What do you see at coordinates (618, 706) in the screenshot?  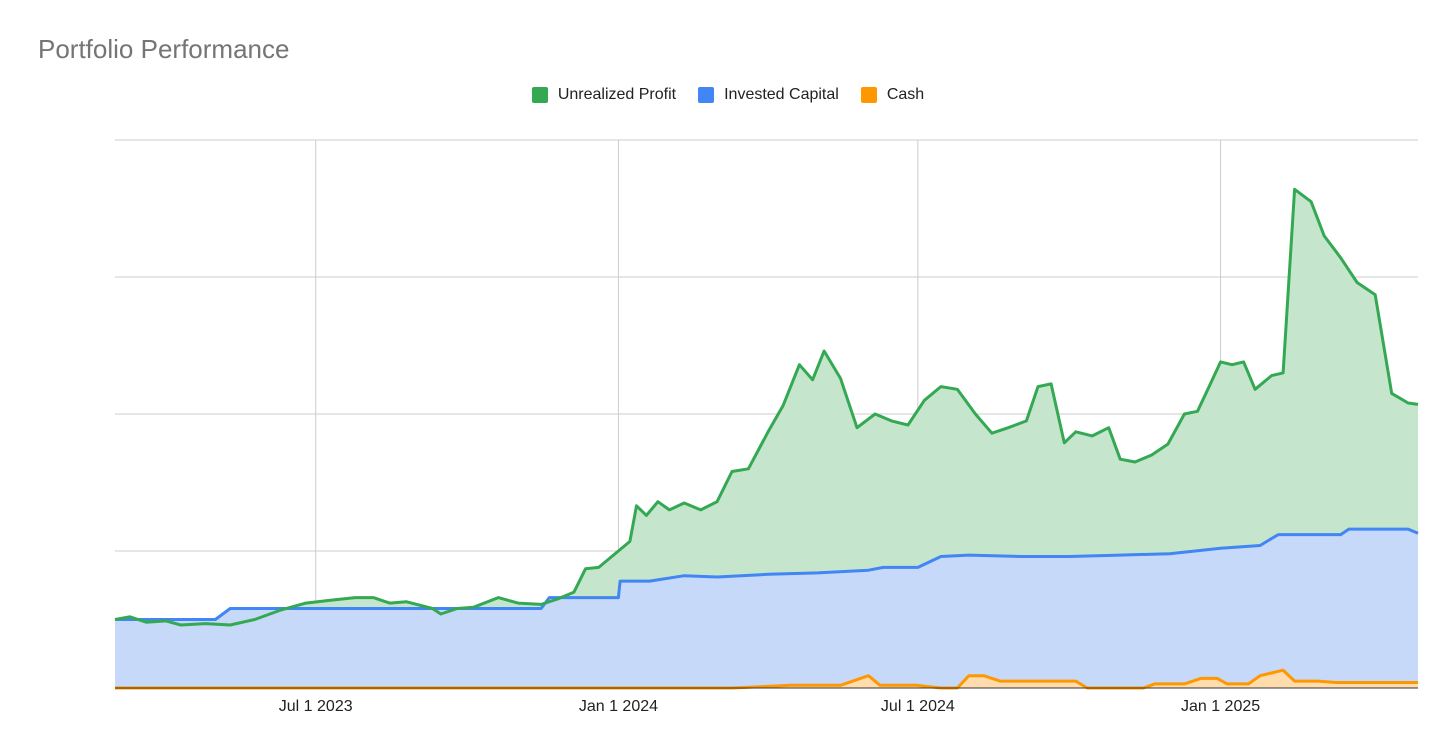 I see `x-tick-label: Jan 1 2024` at bounding box center [618, 706].